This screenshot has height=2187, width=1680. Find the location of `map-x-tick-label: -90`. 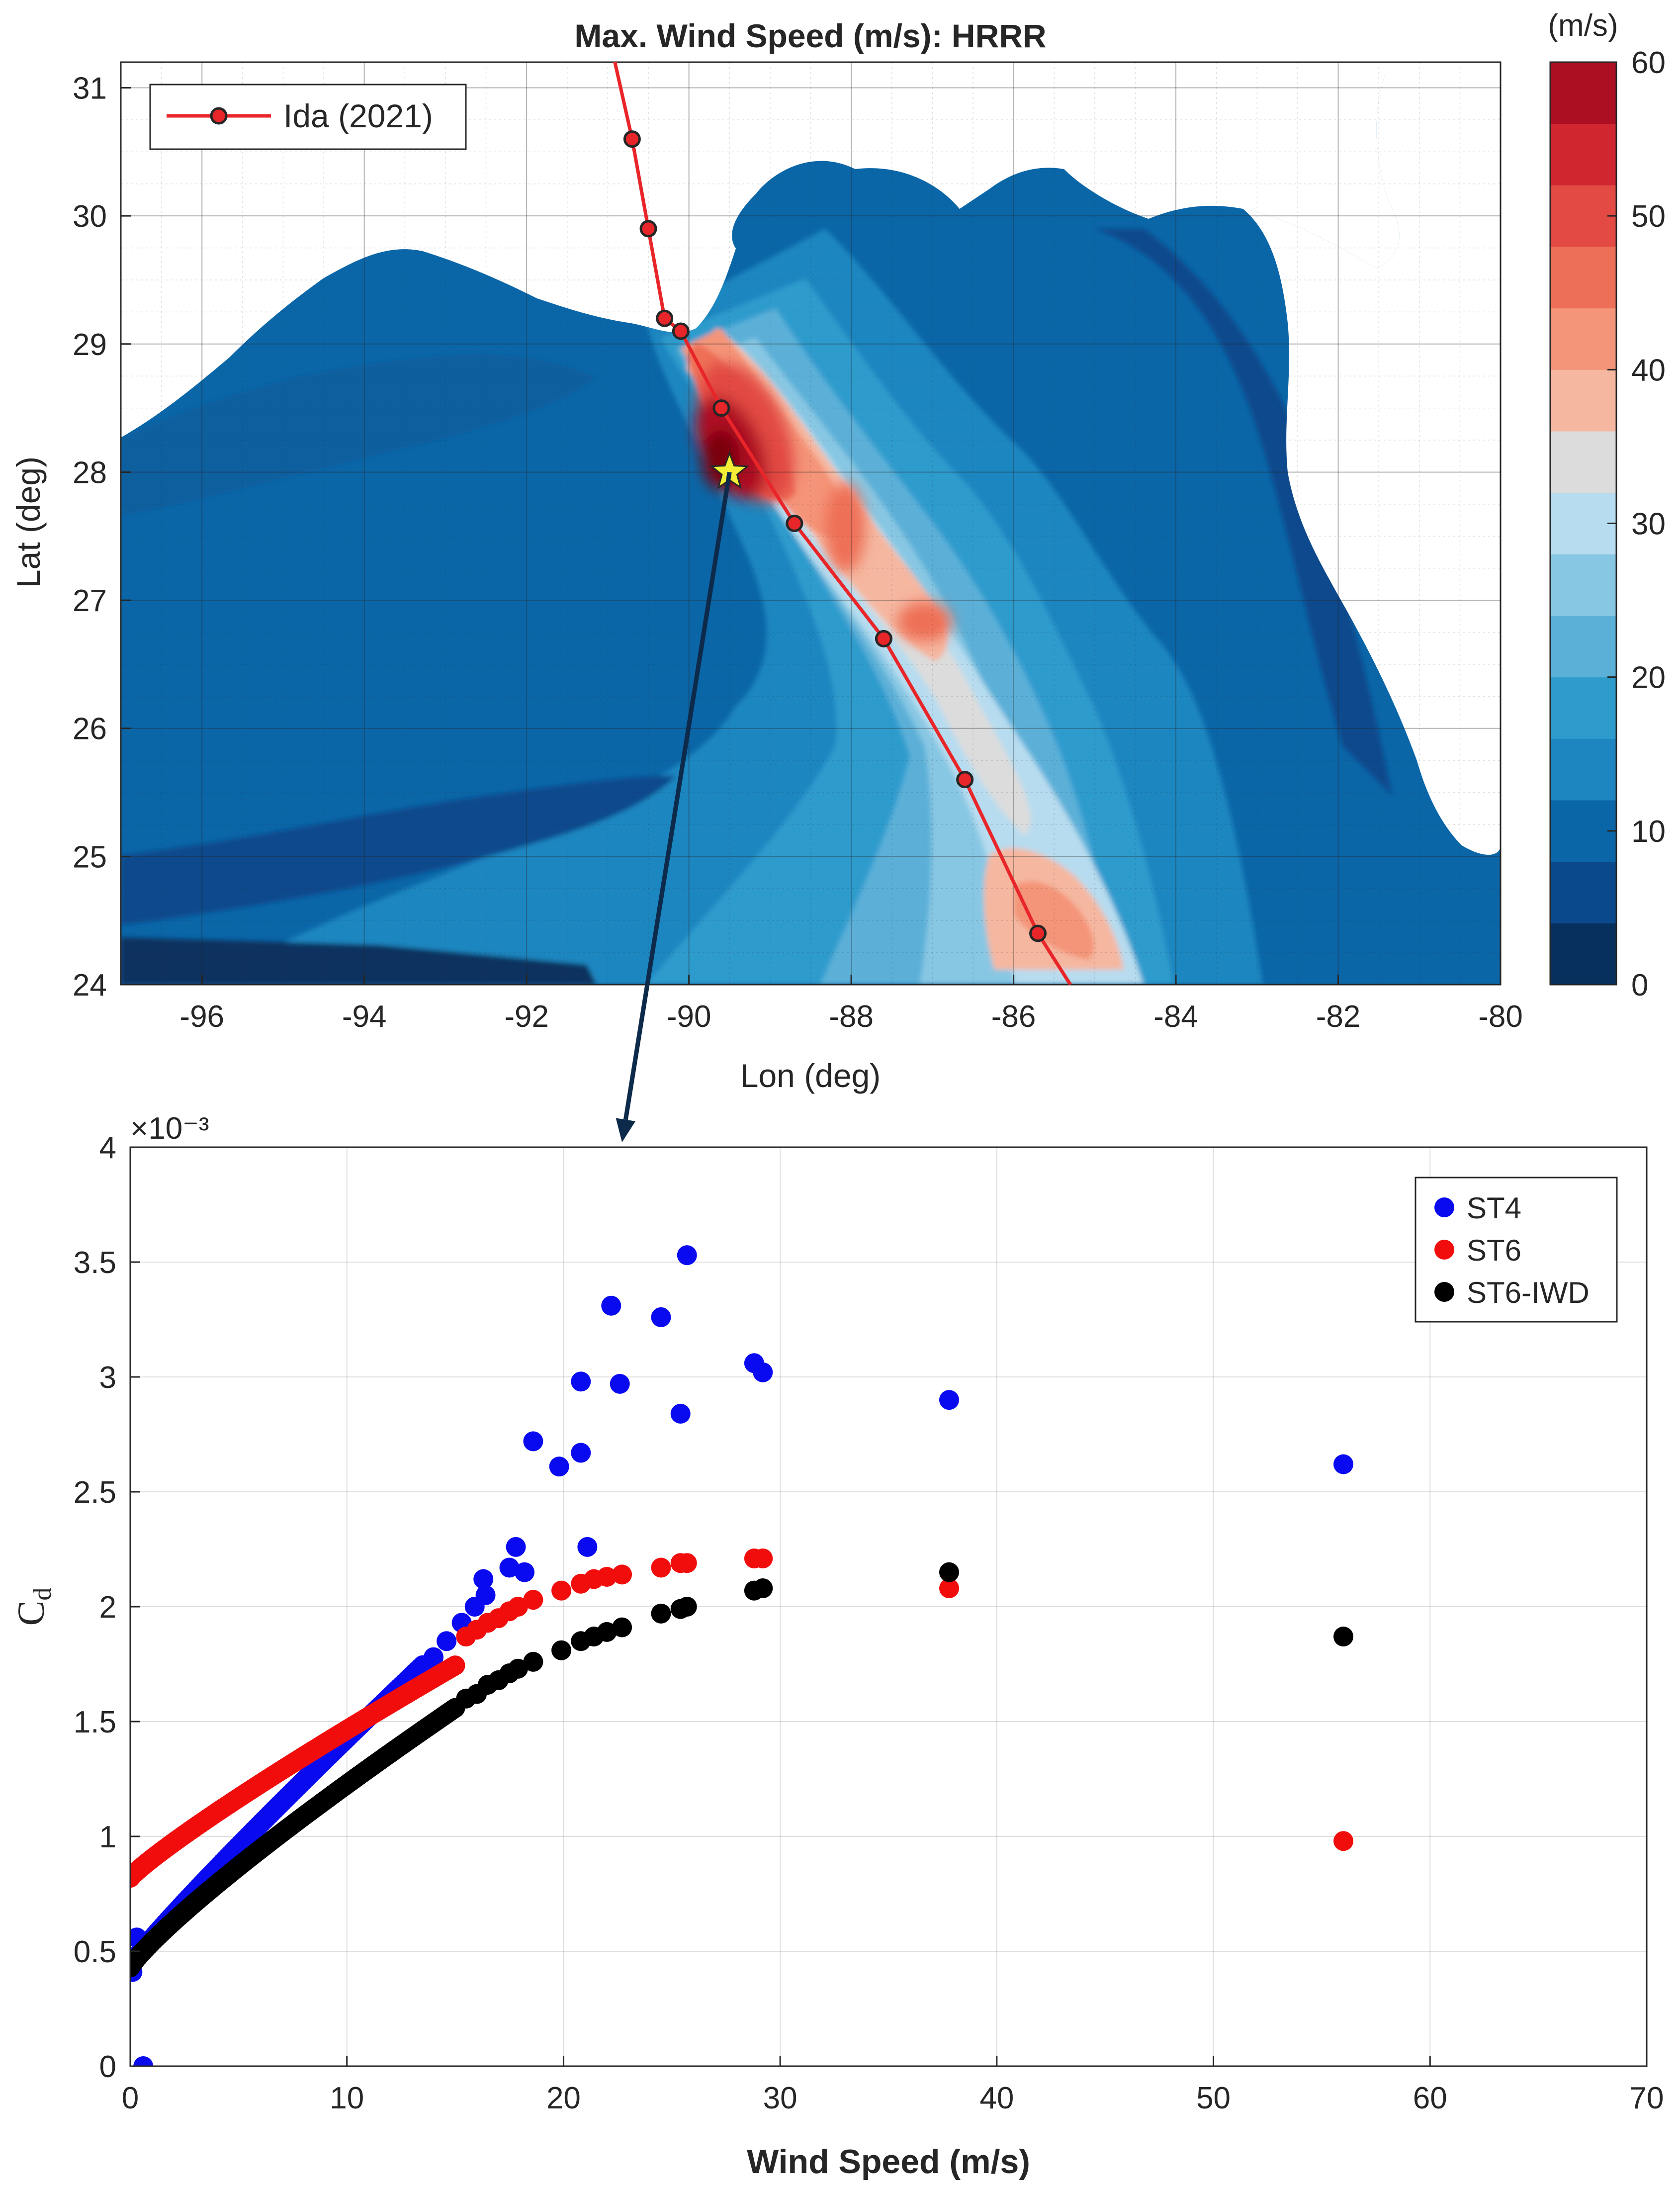

map-x-tick-label: -90 is located at coordinates (689, 1017).